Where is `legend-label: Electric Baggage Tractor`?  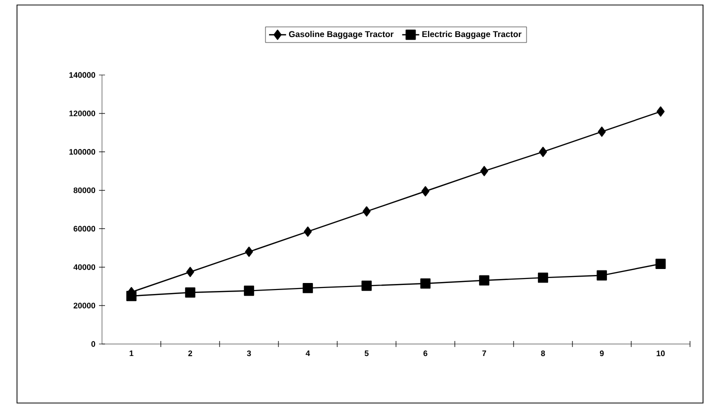 legend-label: Electric Baggage Tractor is located at coordinates (472, 34).